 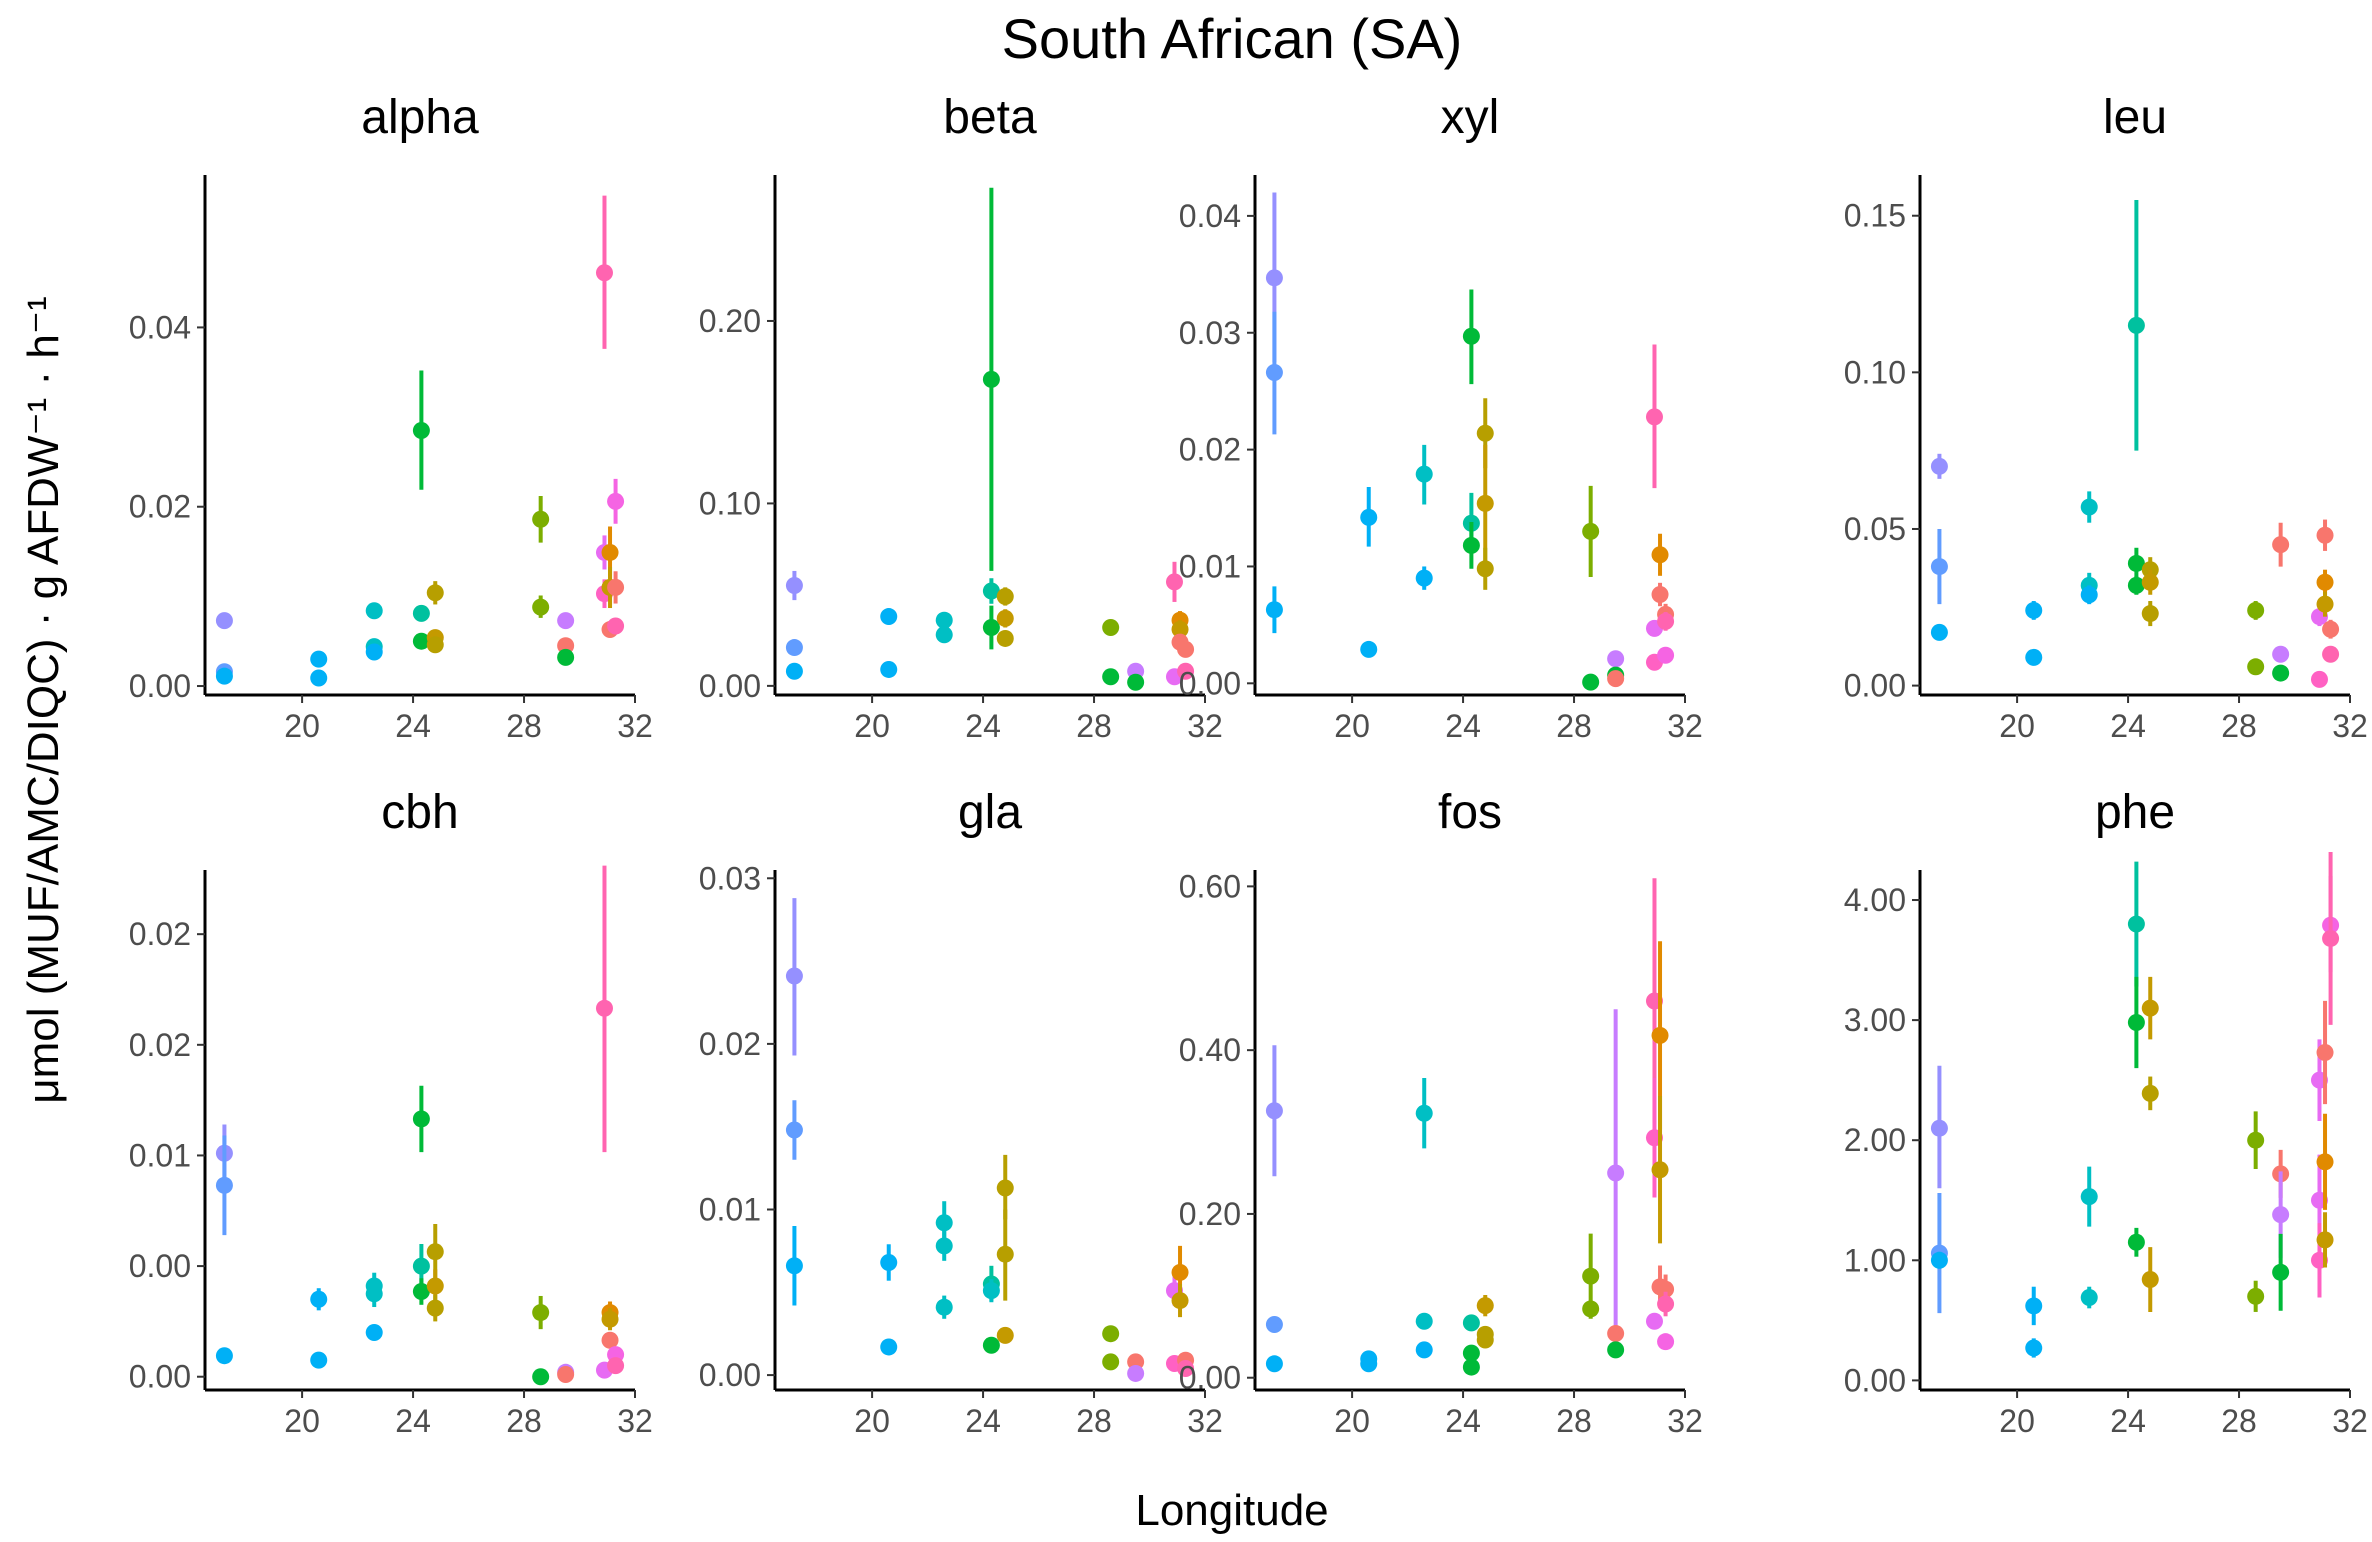 I want to click on panel-title: beta, so click(x=990, y=117).